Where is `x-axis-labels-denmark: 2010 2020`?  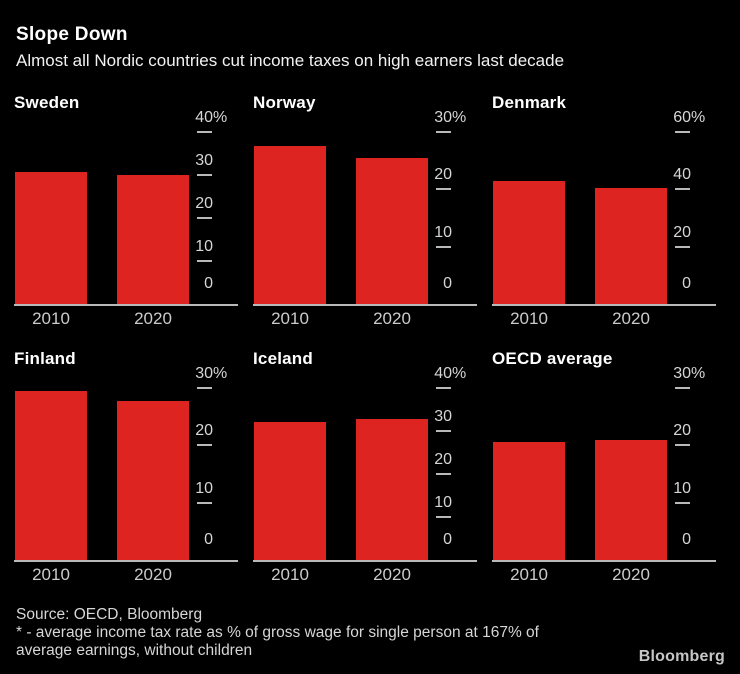
x-axis-labels-denmark: 2010 2020 is located at coordinates (604, 317).